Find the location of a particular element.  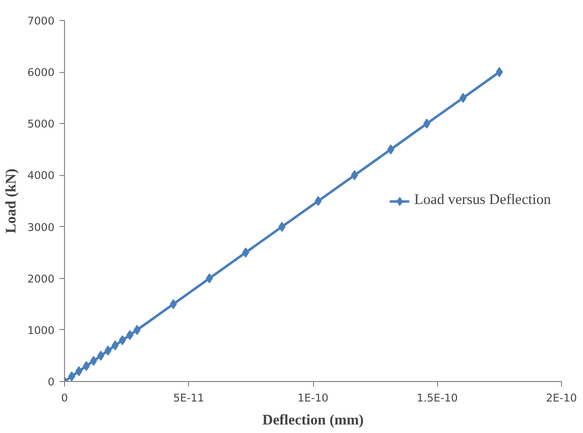

y-tick-label: 3000 is located at coordinates (41, 227).